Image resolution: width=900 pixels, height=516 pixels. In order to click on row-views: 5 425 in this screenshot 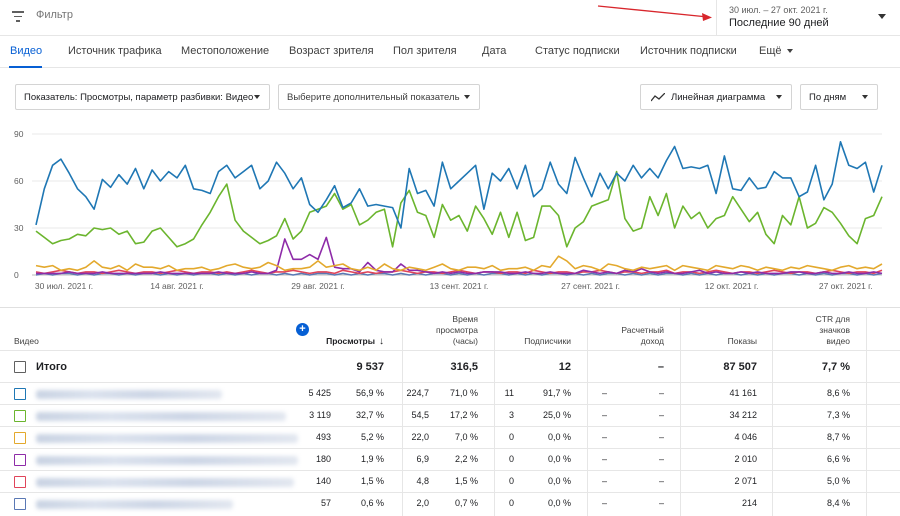, I will do `click(319, 393)`.